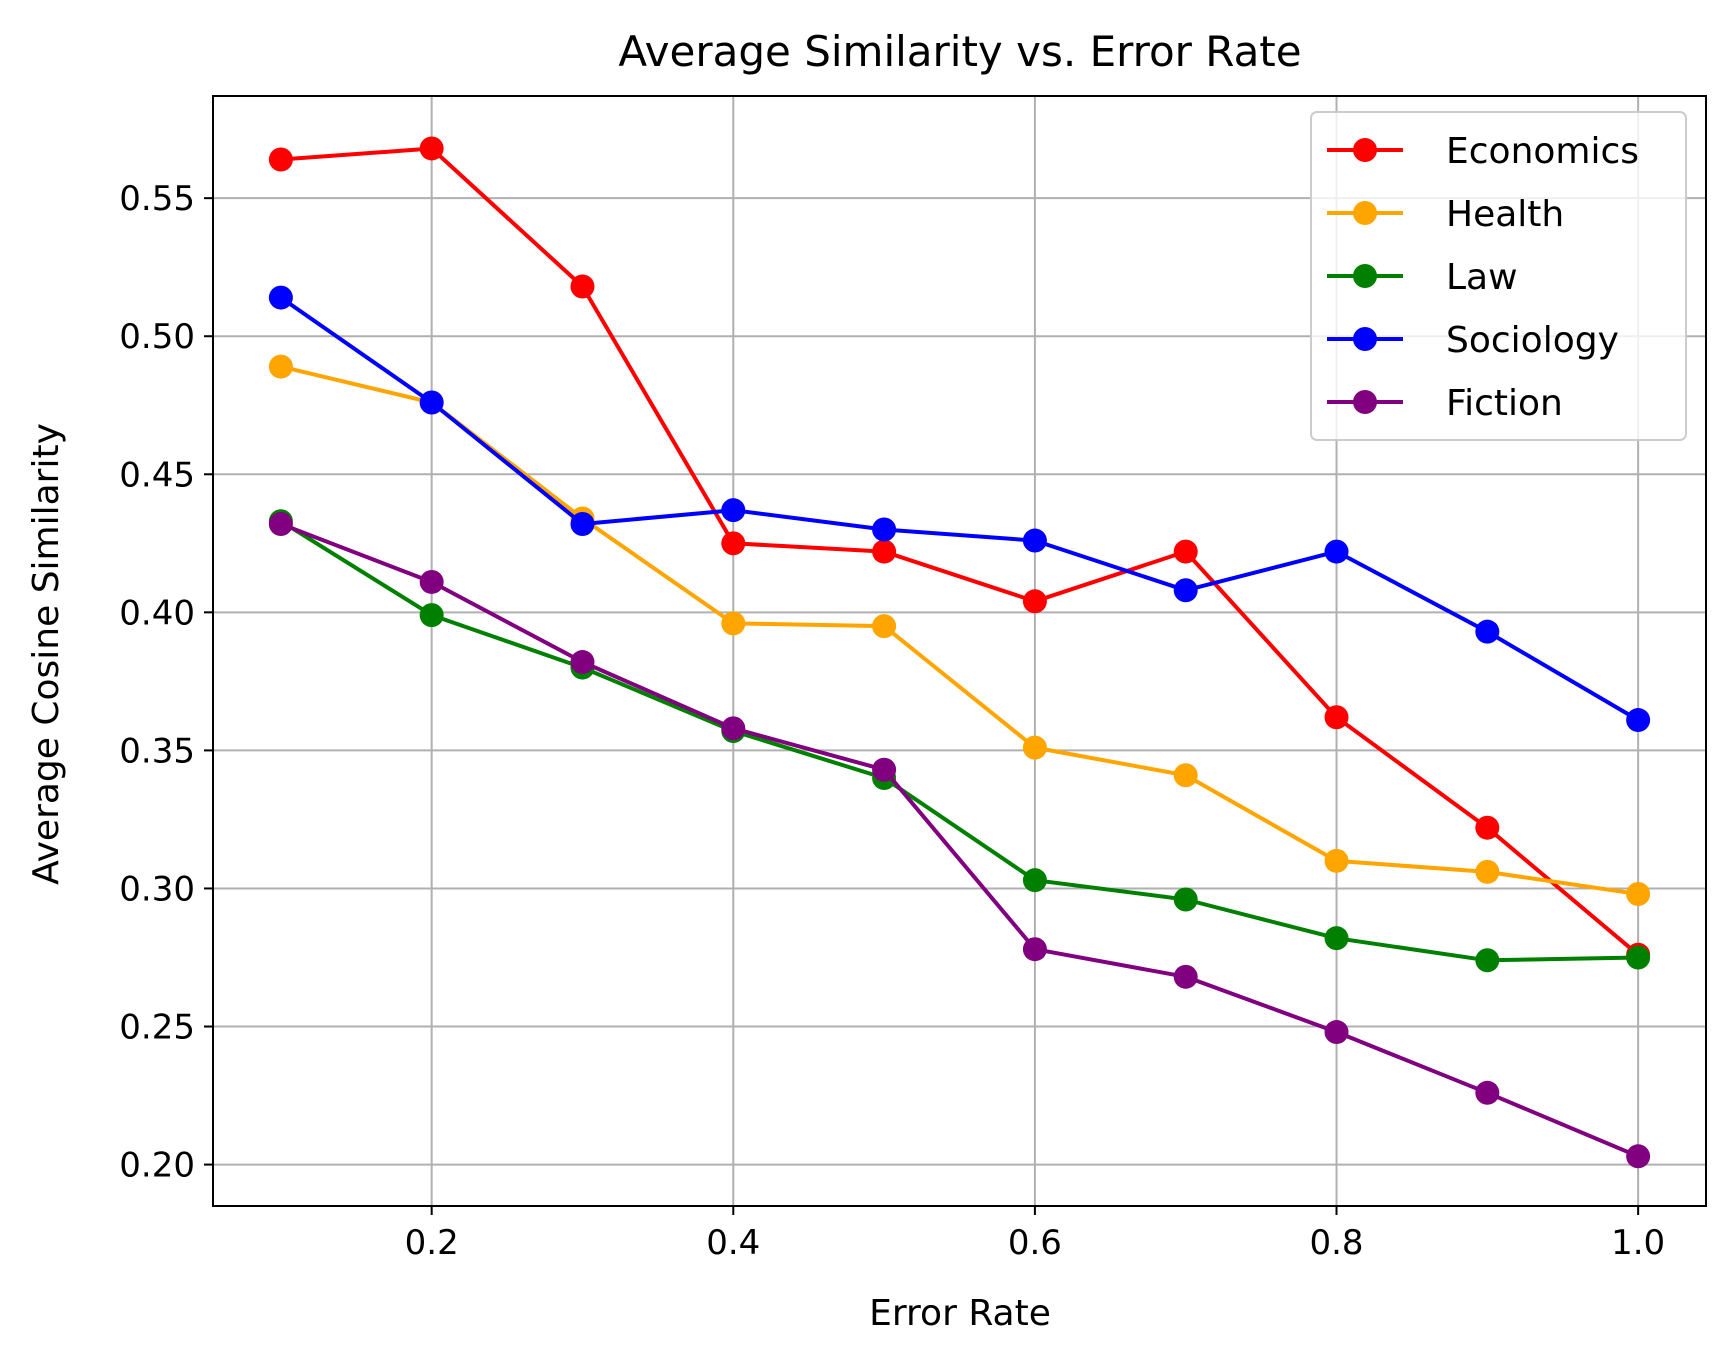 This screenshot has width=1728, height=1361. I want to click on y-tick-label: 0.30, so click(157, 889).